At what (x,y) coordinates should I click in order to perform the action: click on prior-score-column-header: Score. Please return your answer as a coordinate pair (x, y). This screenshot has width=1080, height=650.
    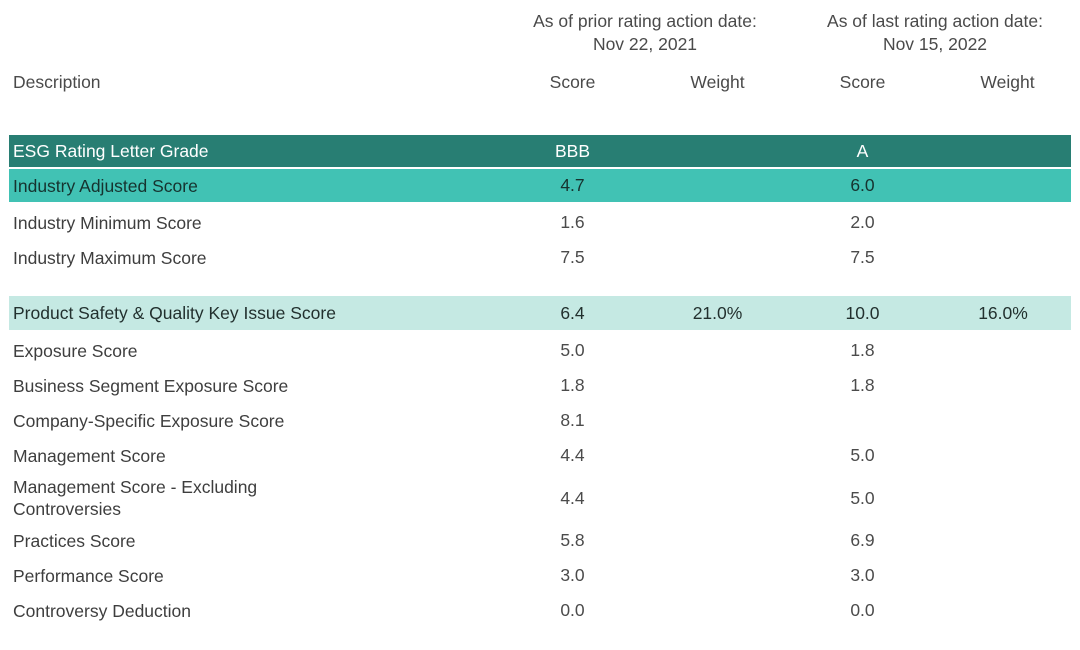
    Looking at the image, I should click on (572, 81).